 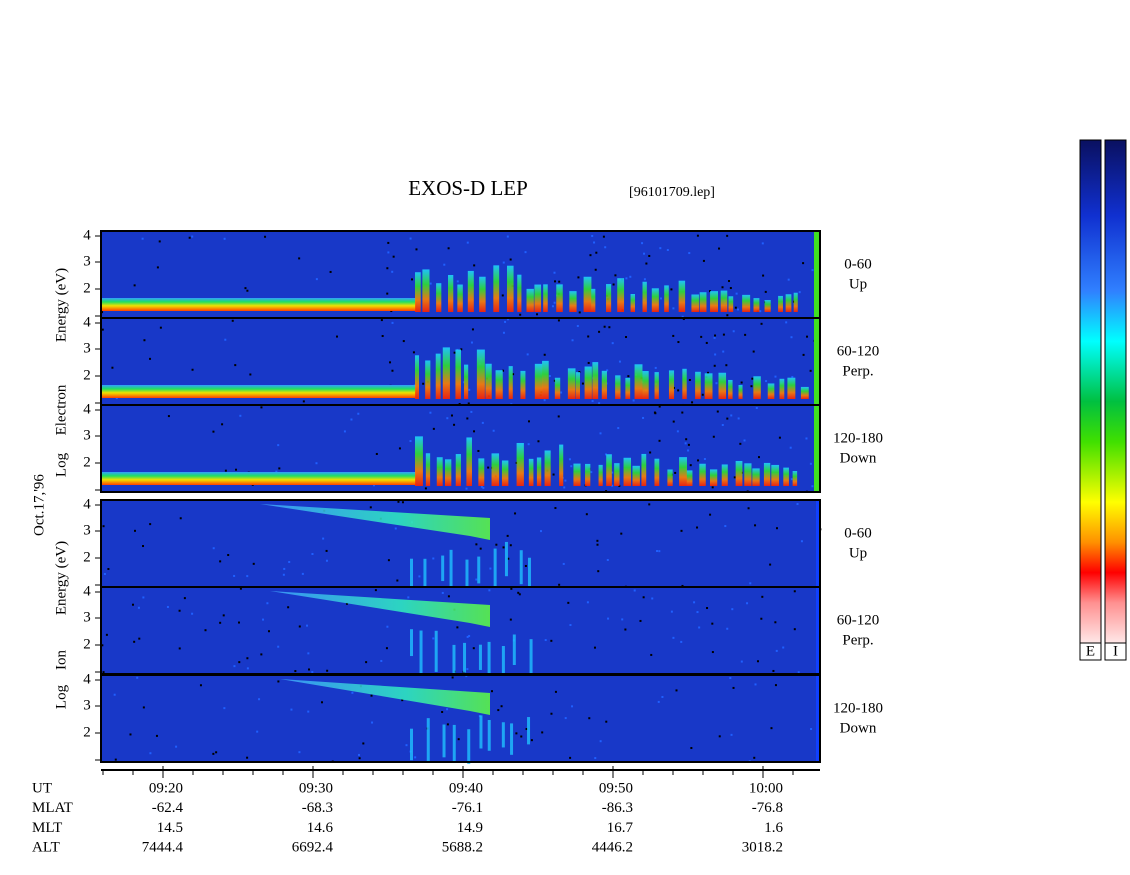 What do you see at coordinates (47, 828) in the screenshot?
I see `row-label: MLT` at bounding box center [47, 828].